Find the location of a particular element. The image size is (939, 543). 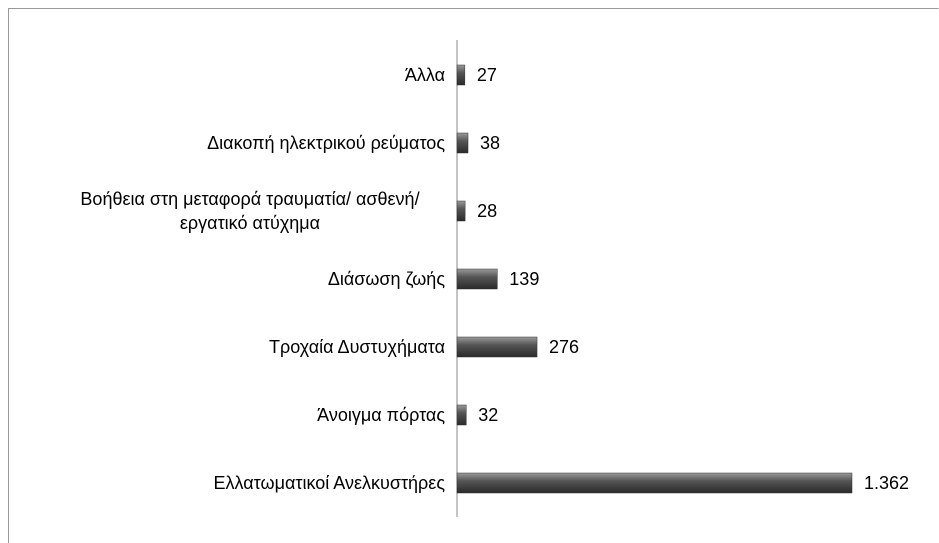

category-label: Διακοπή ηλεκτρικού ρεύματος is located at coordinates (235, 143).